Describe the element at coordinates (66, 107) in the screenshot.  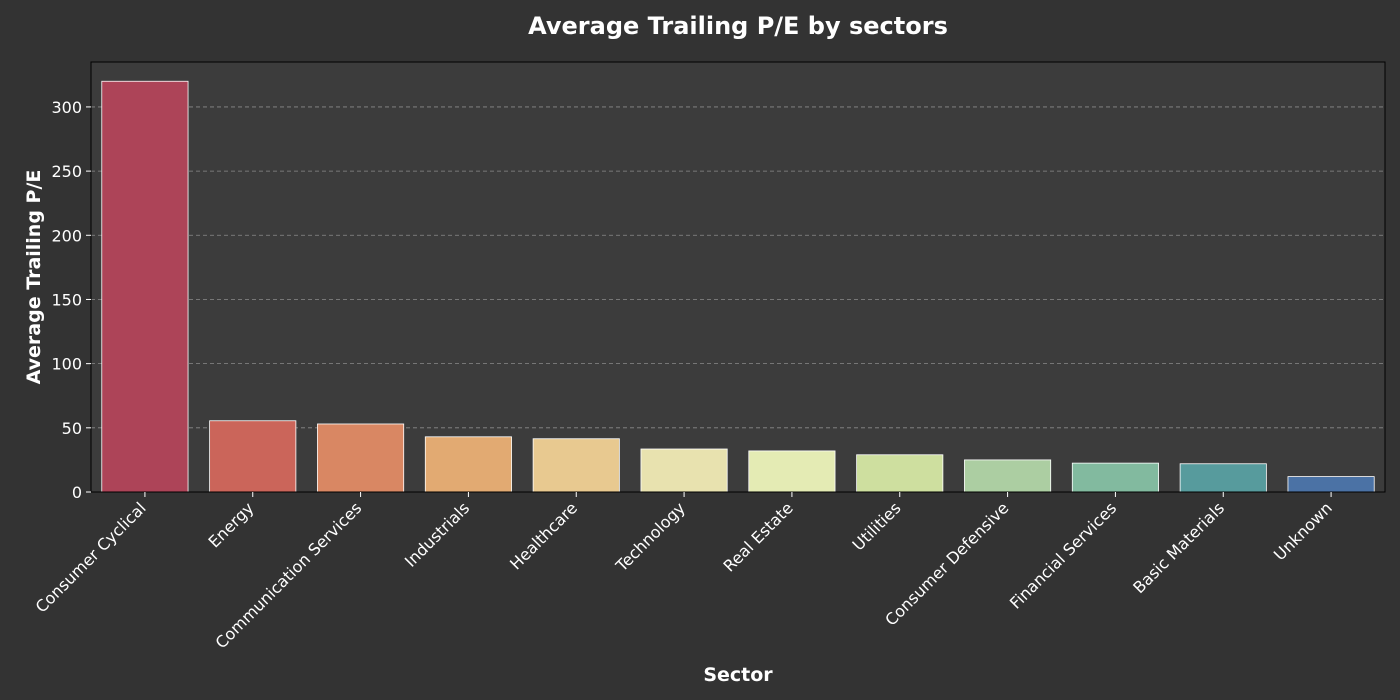
I see `y-tick-label: 300` at that location.